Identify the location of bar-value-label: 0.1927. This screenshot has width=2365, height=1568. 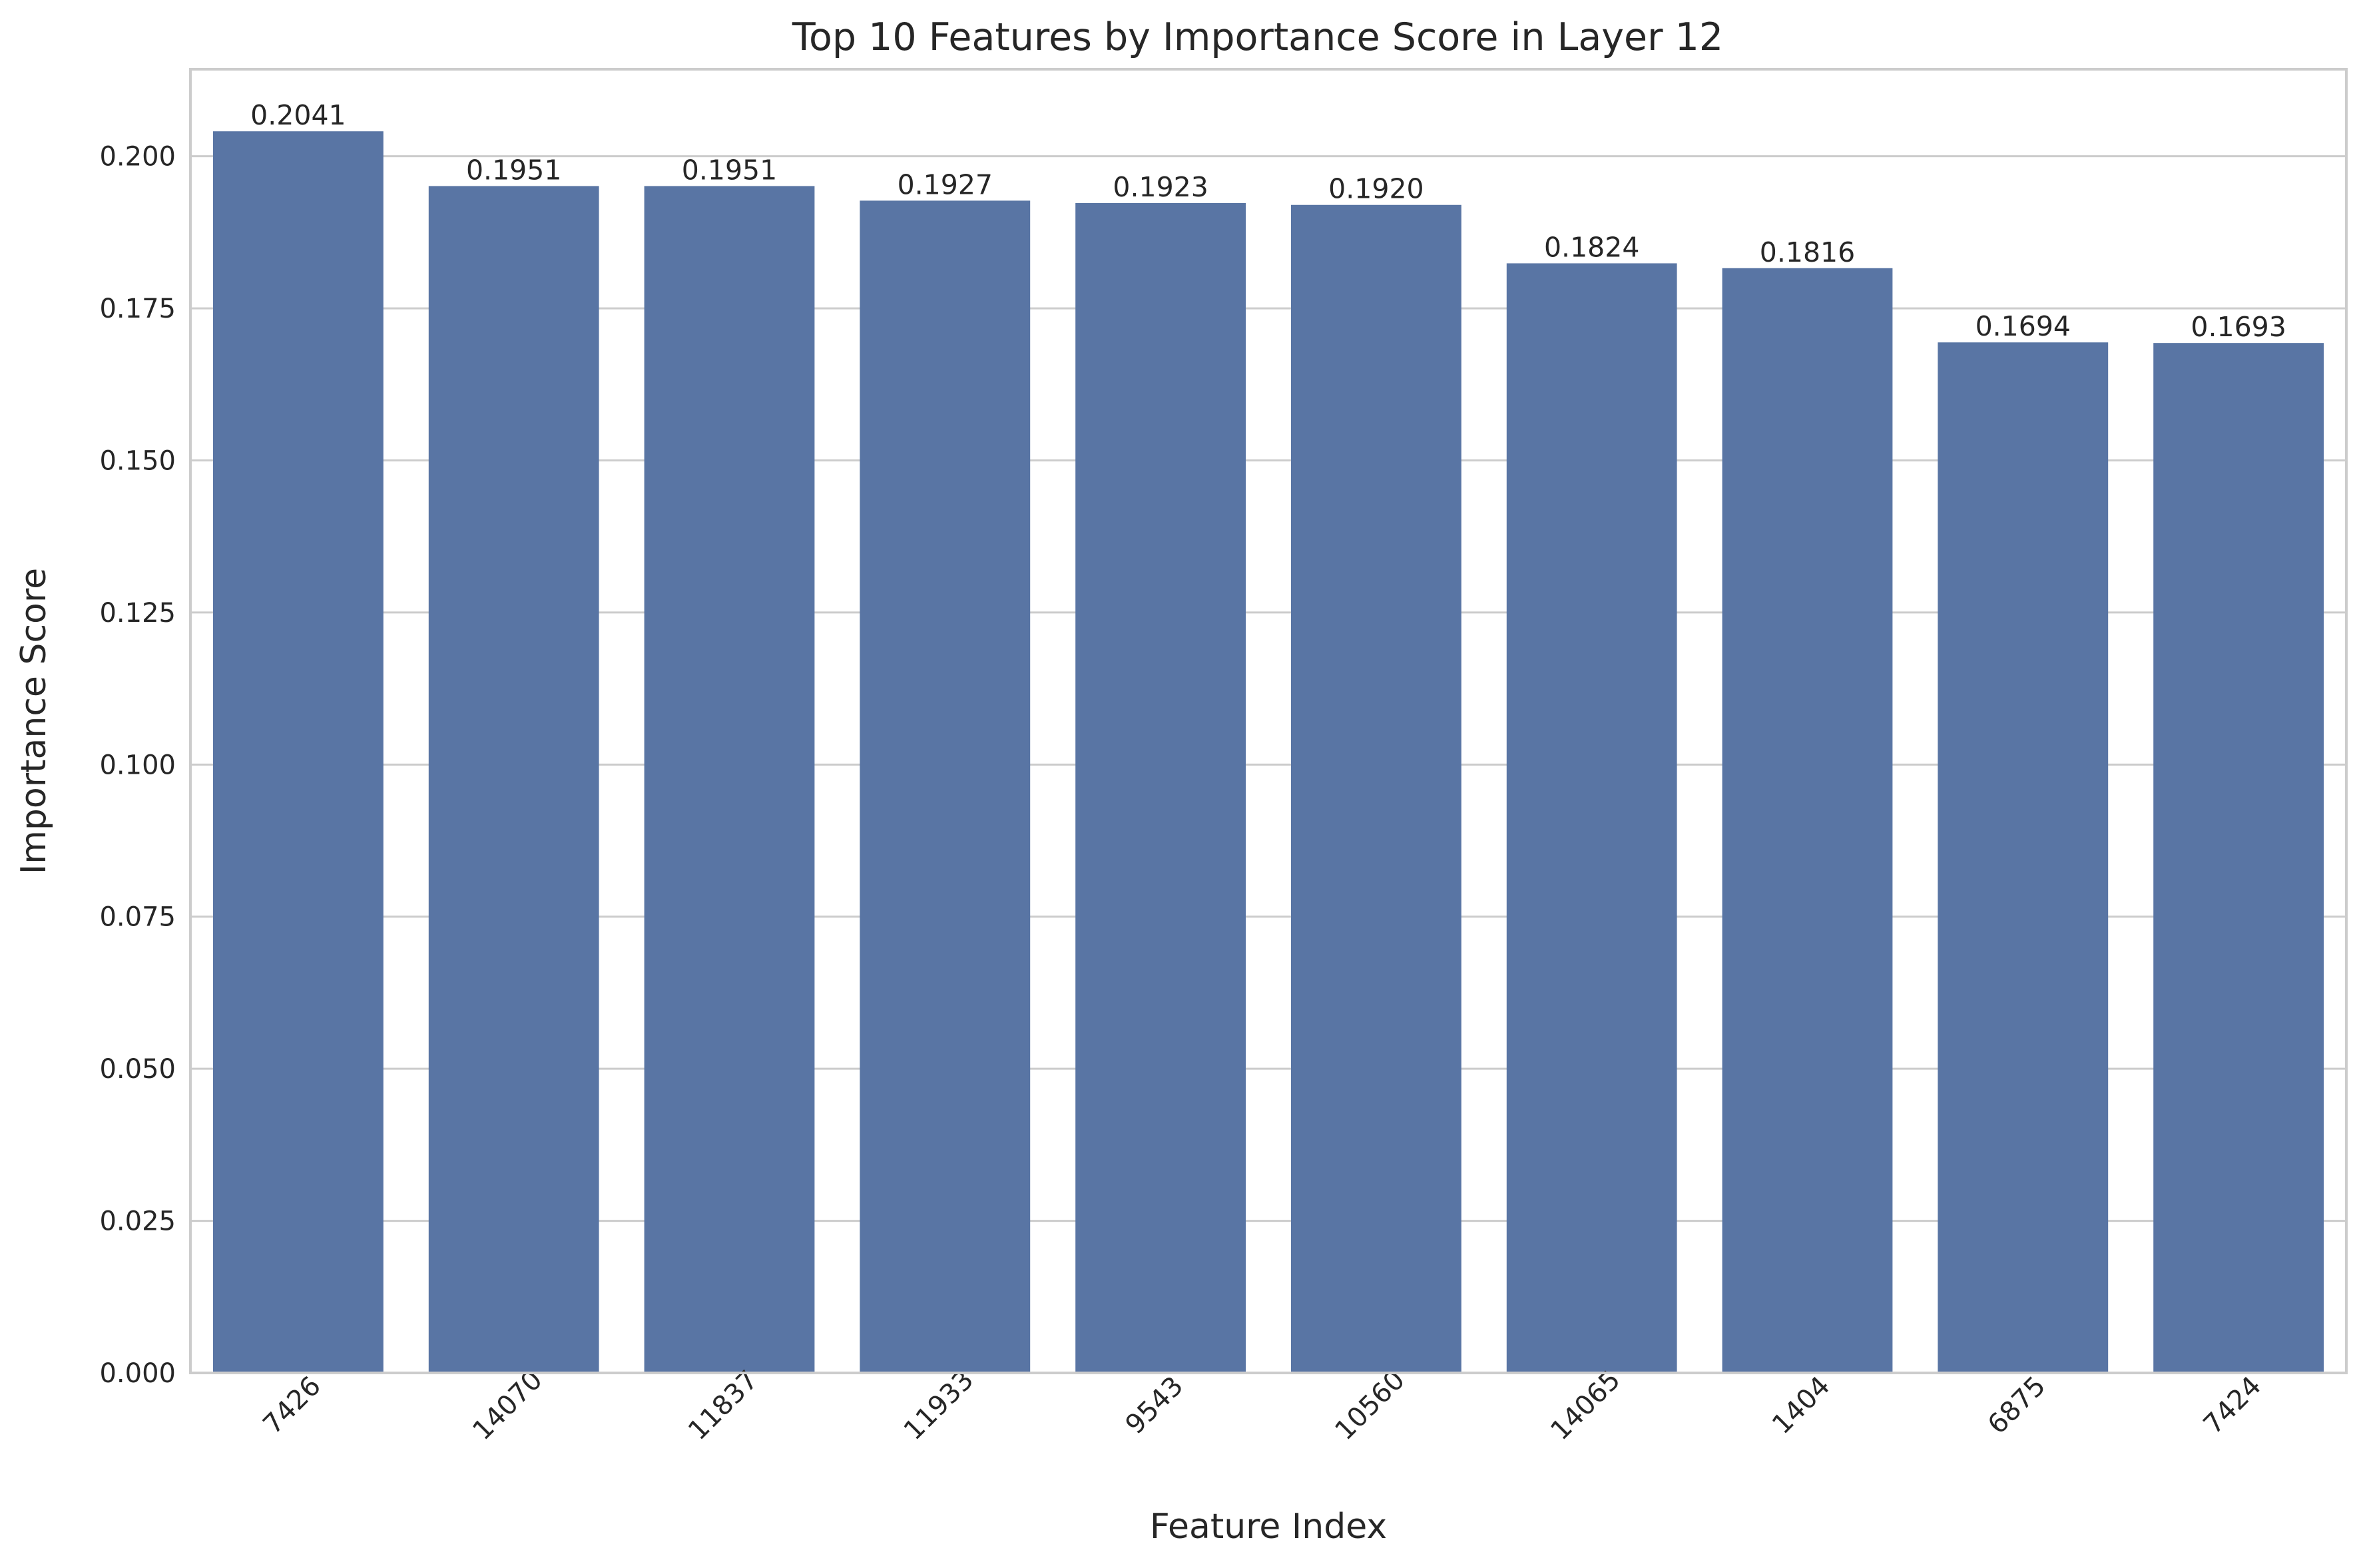
(946, 184).